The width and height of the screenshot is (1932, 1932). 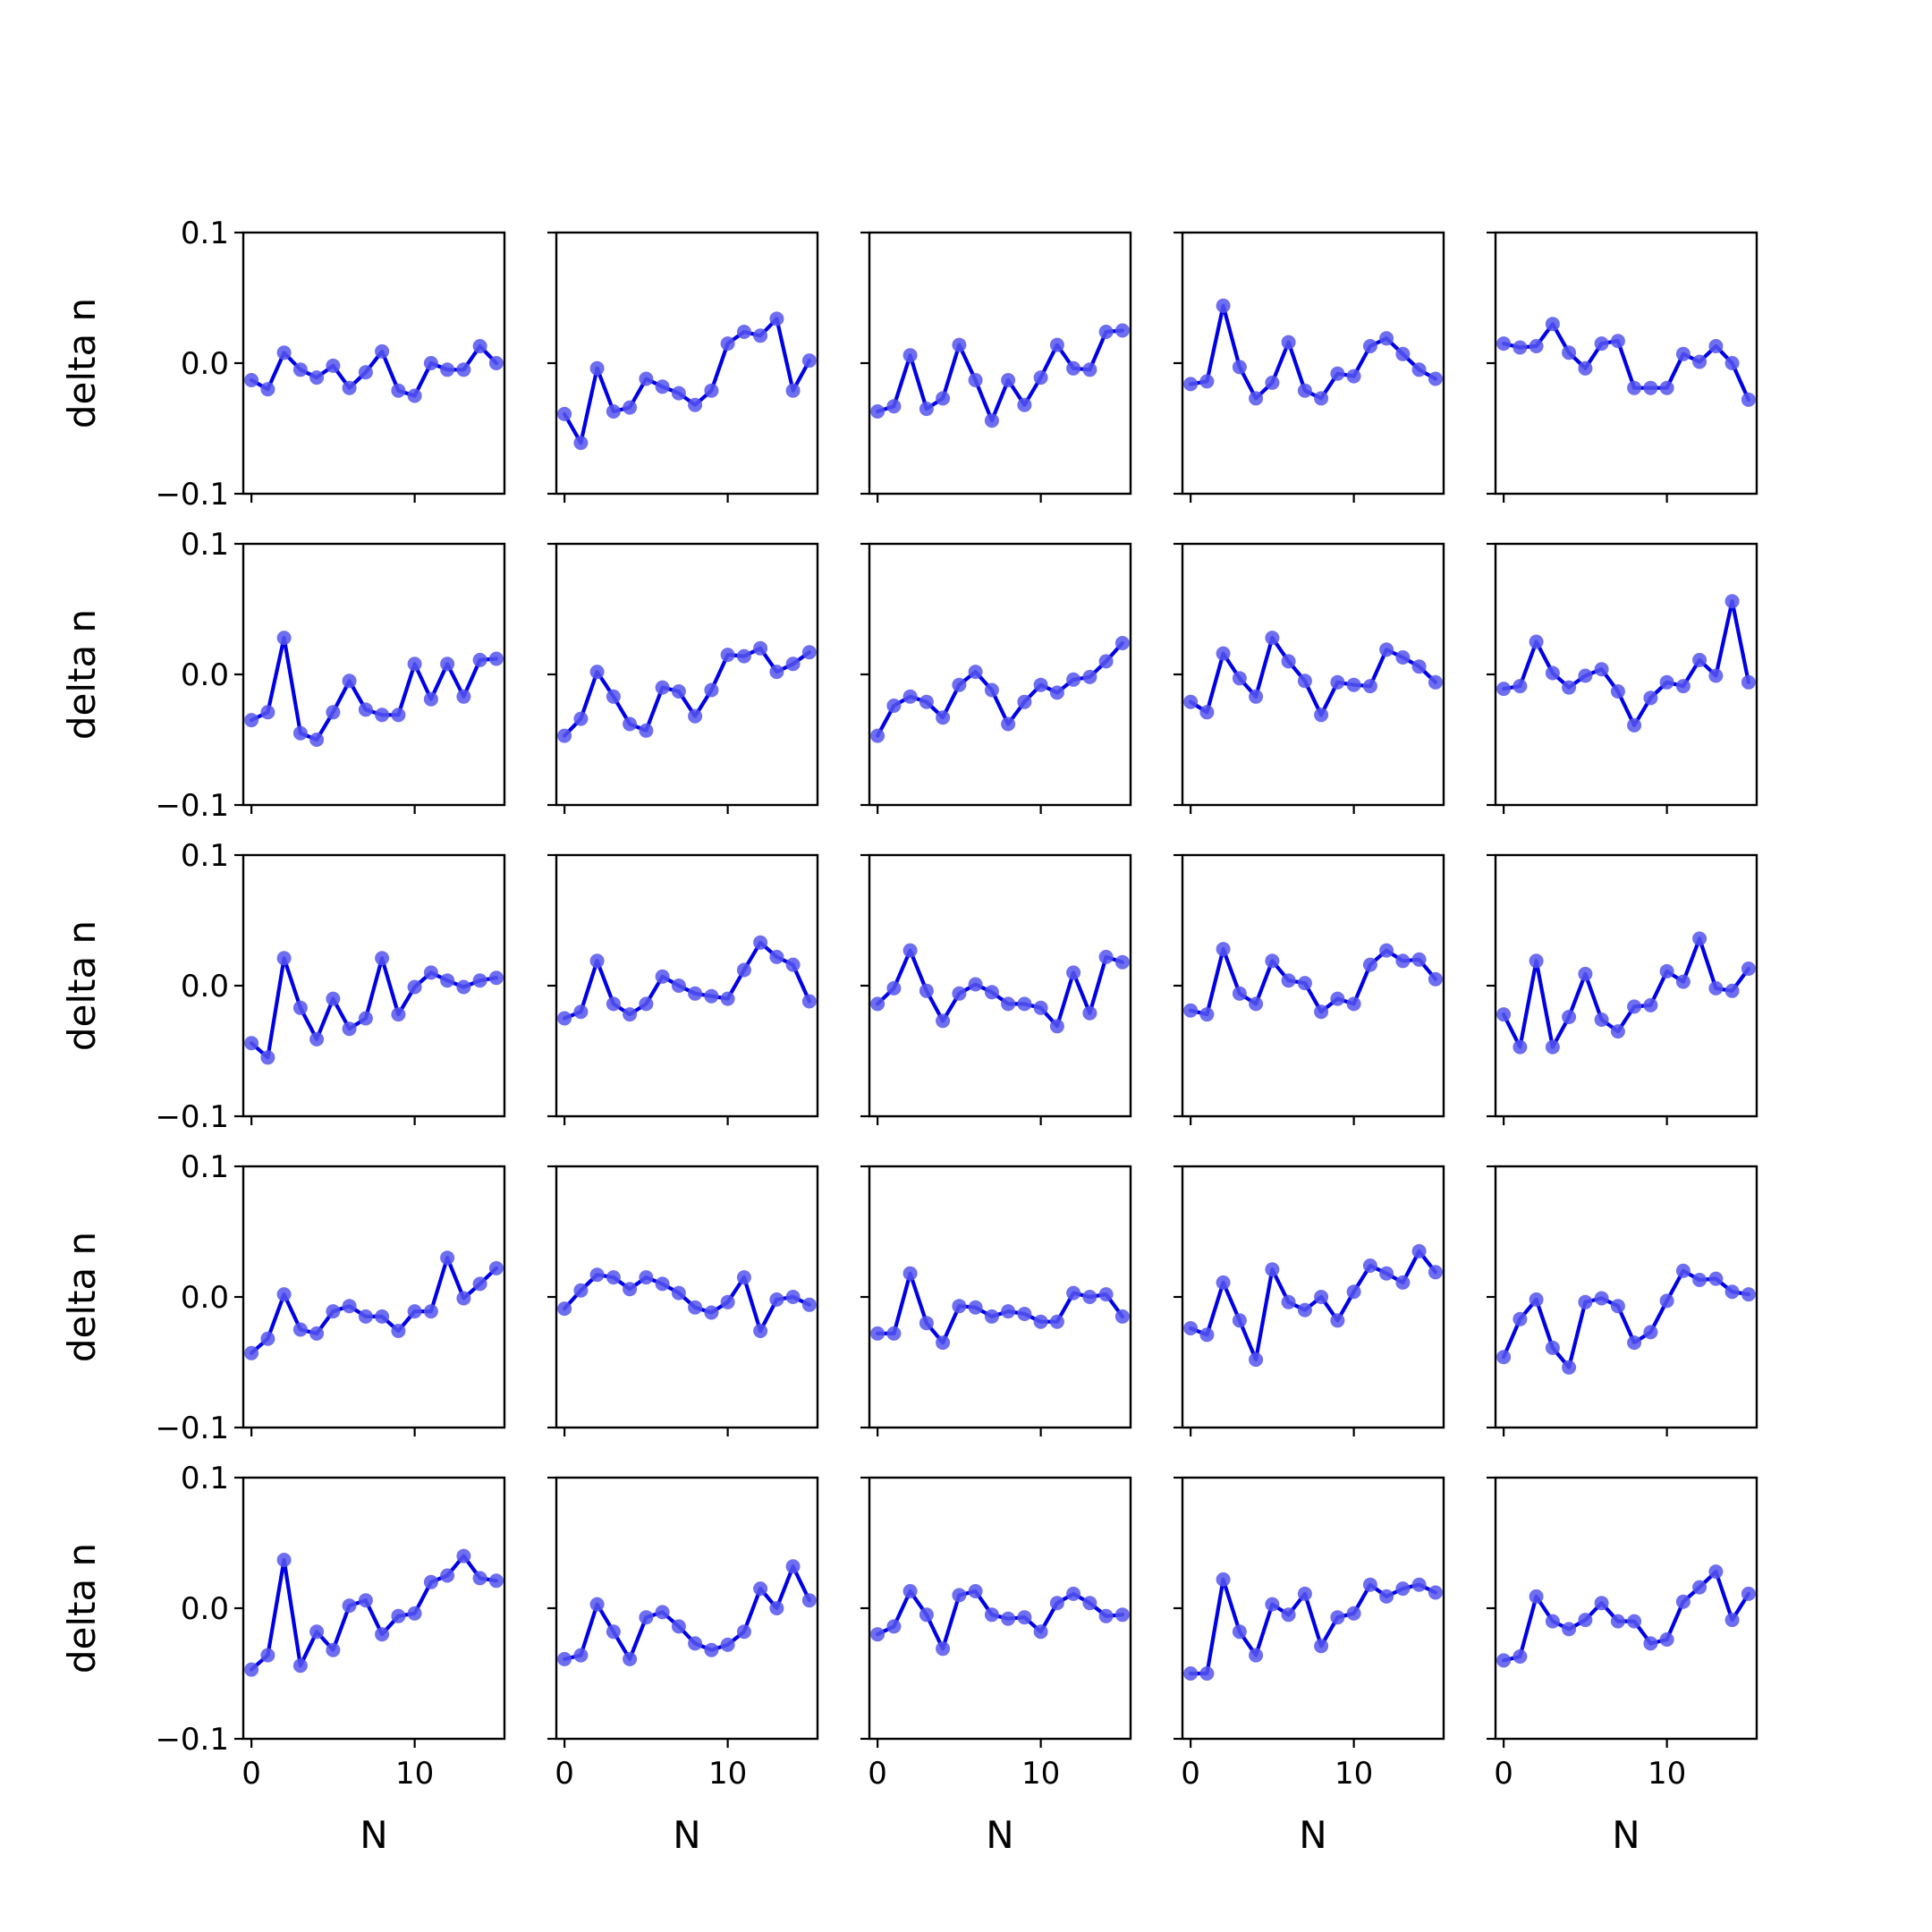 I want to click on subplot-r3-c3, so click(x=996, y=989).